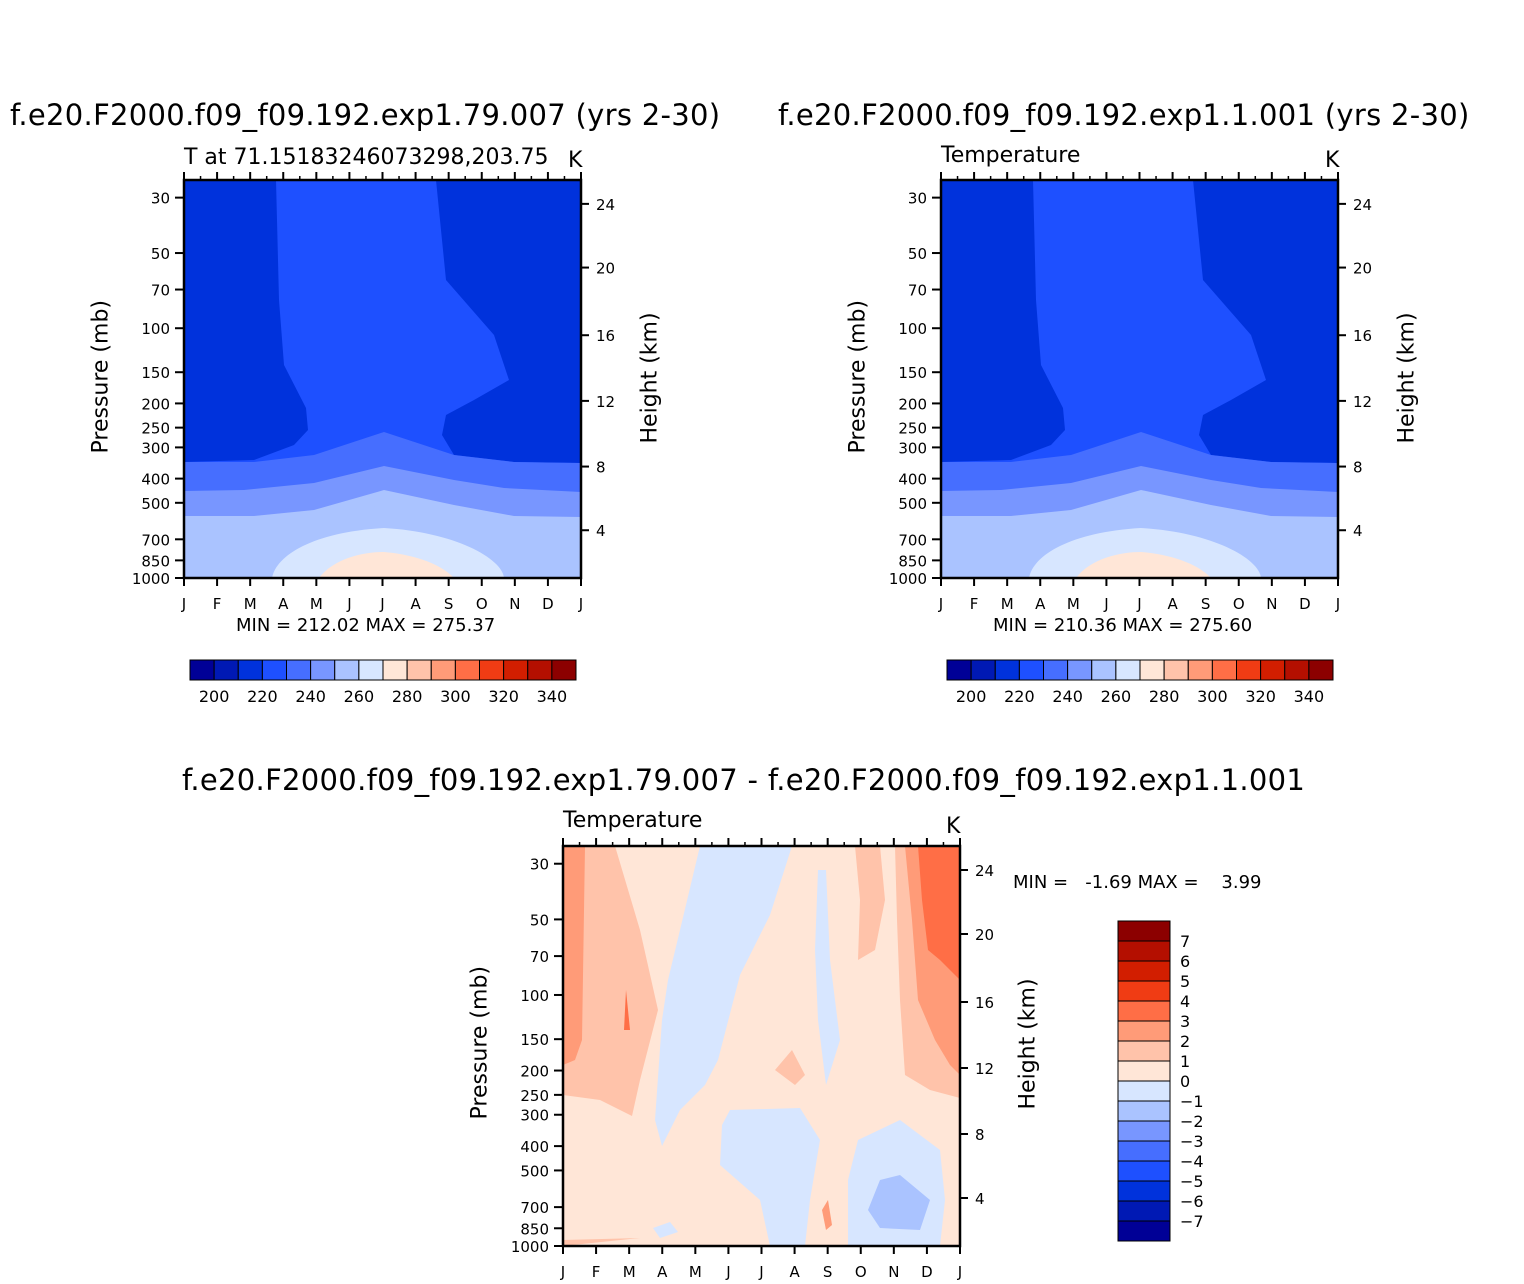 This screenshot has width=1524, height=1284. What do you see at coordinates (482, 604) in the screenshot?
I see `panel-1-xtick-label: O` at bounding box center [482, 604].